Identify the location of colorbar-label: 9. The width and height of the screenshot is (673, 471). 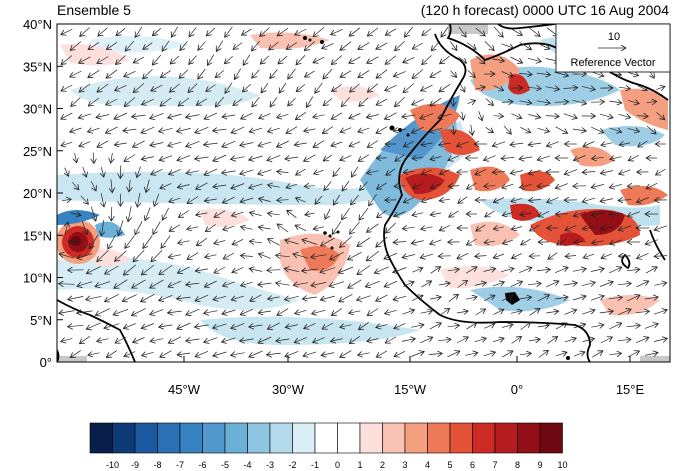
(539, 465).